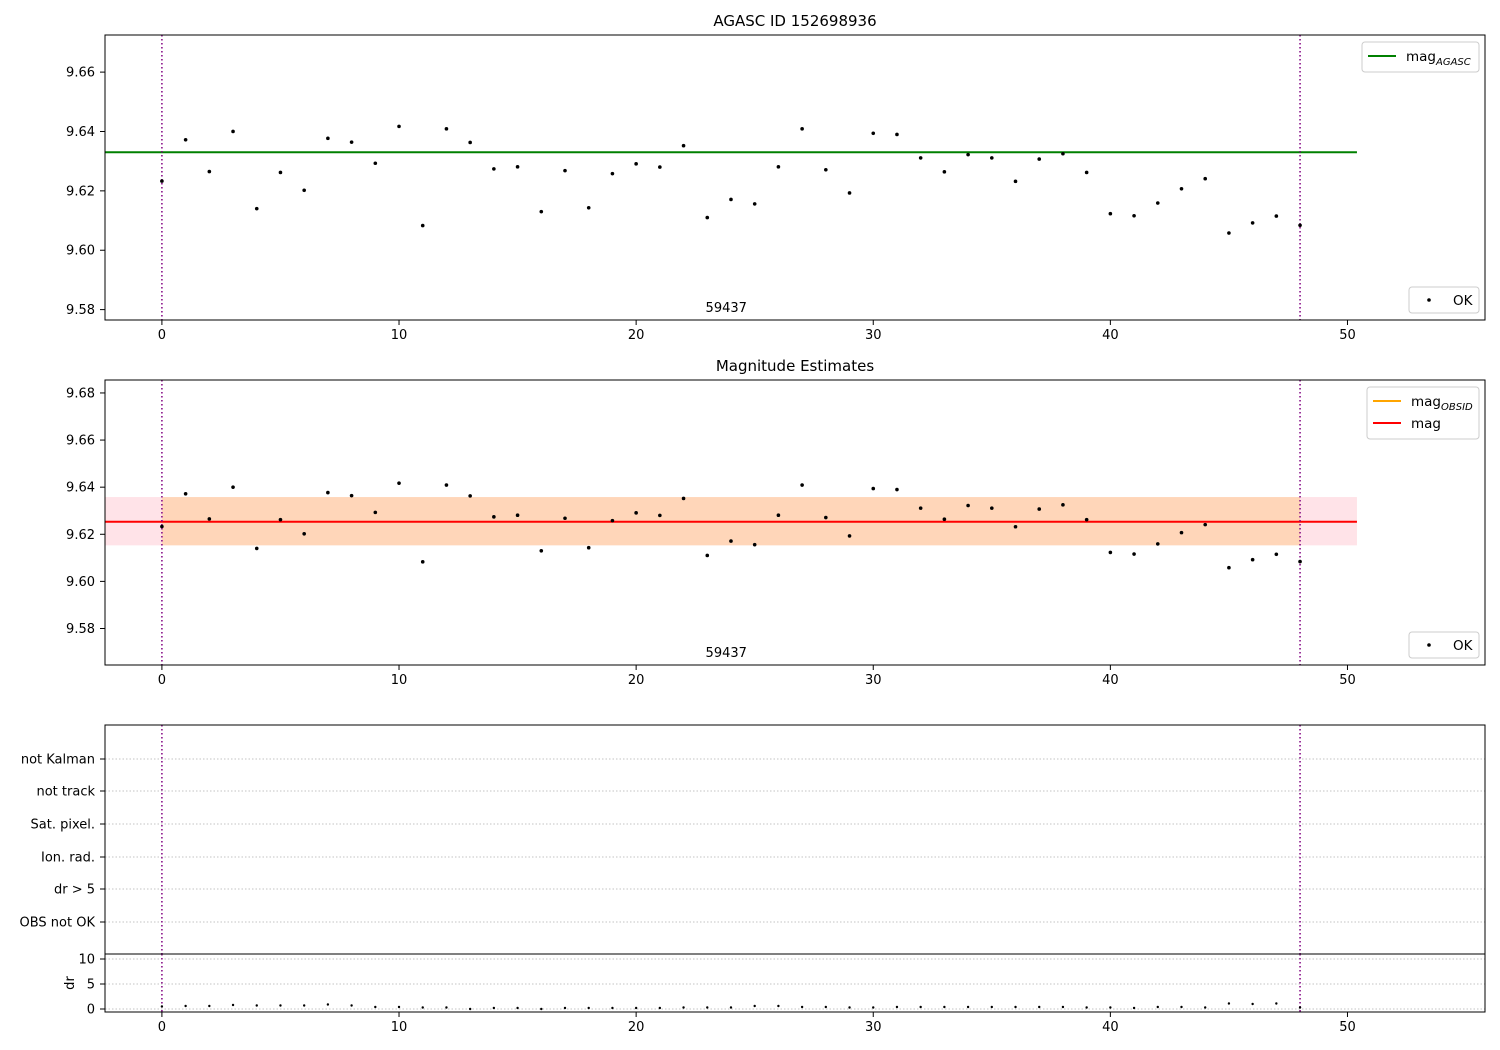  What do you see at coordinates (80, 488) in the screenshot?
I see `y-tick-label: 9.64` at bounding box center [80, 488].